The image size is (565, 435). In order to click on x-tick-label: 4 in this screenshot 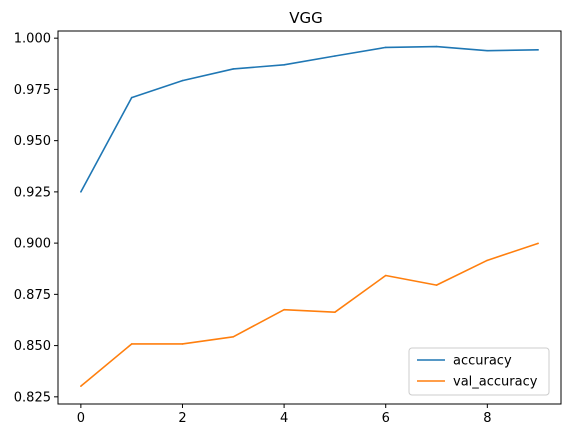, I will do `click(284, 418)`.